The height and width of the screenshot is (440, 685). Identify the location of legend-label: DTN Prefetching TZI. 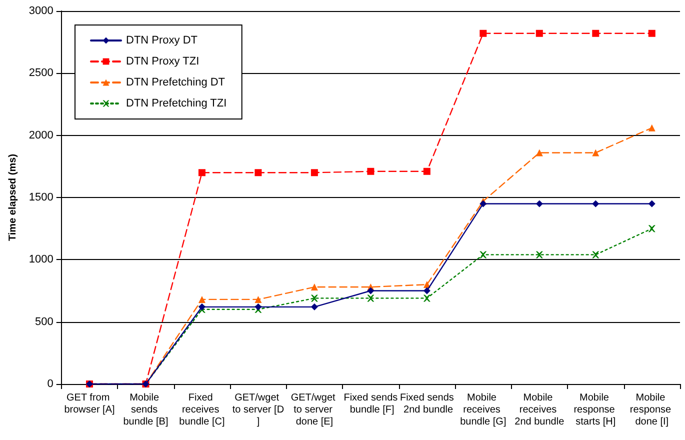
(176, 104).